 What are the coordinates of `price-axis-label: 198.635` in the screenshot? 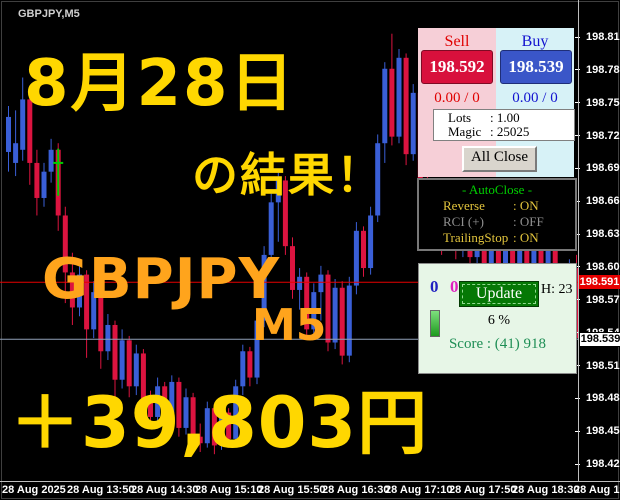 It's located at (603, 234).